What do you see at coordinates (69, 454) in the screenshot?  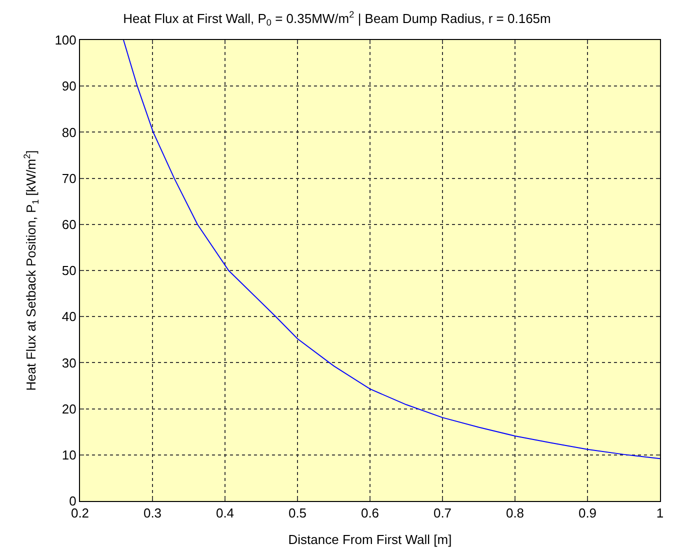 I see `y-tick-label: 10` at bounding box center [69, 454].